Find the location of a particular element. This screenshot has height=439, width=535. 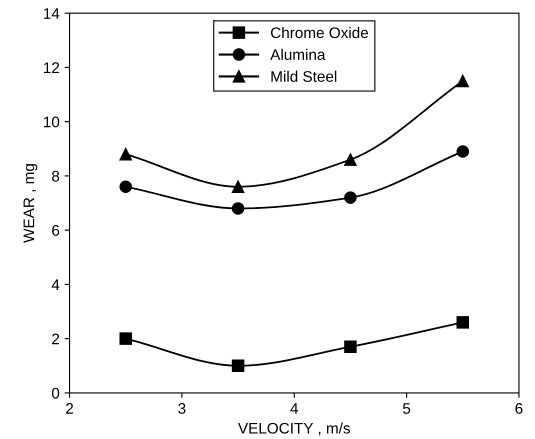

legend-label: Chrome Oxide is located at coordinates (319, 32).